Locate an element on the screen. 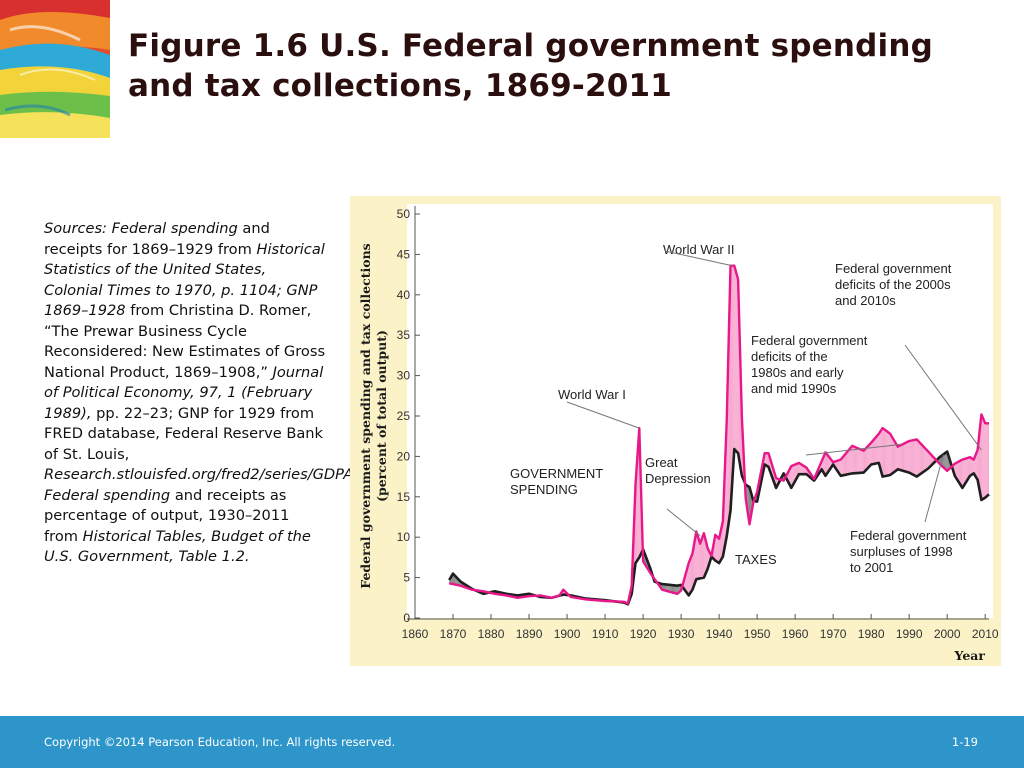 This screenshot has height=768, width=1024. annotation-surpluses-line: Federal government is located at coordinates (908, 535).